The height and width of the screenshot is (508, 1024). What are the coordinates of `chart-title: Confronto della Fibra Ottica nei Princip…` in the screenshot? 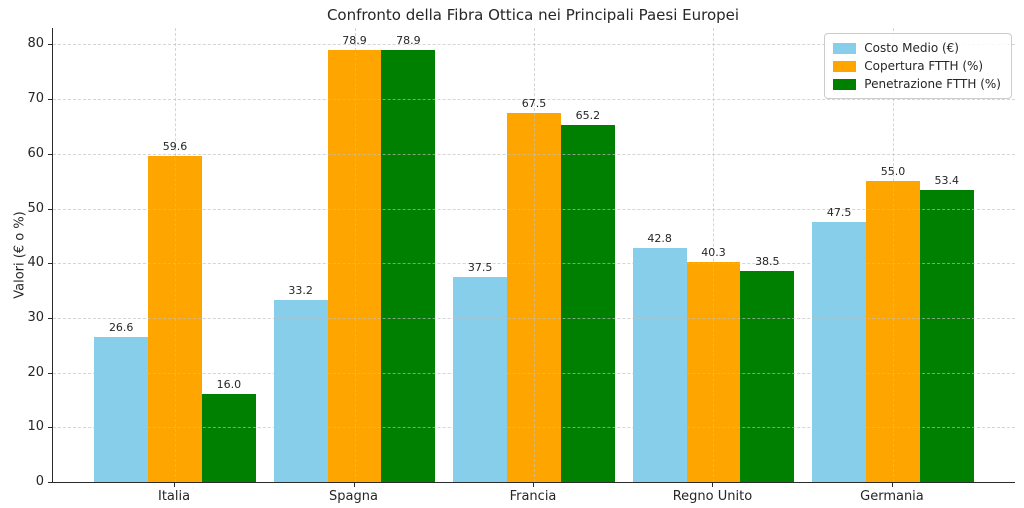 It's located at (533, 15).